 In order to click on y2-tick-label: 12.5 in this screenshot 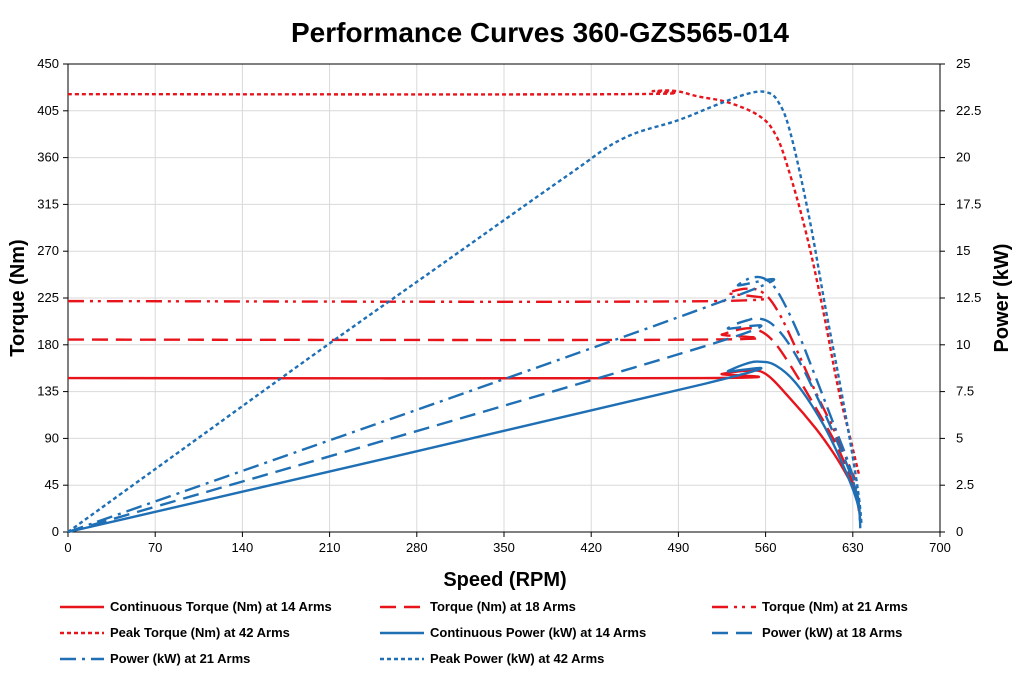, I will do `click(968, 297)`.